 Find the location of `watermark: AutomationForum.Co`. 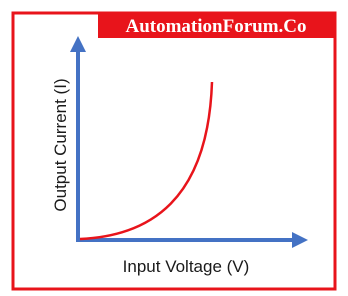

watermark: AutomationForum.Co is located at coordinates (215, 26).